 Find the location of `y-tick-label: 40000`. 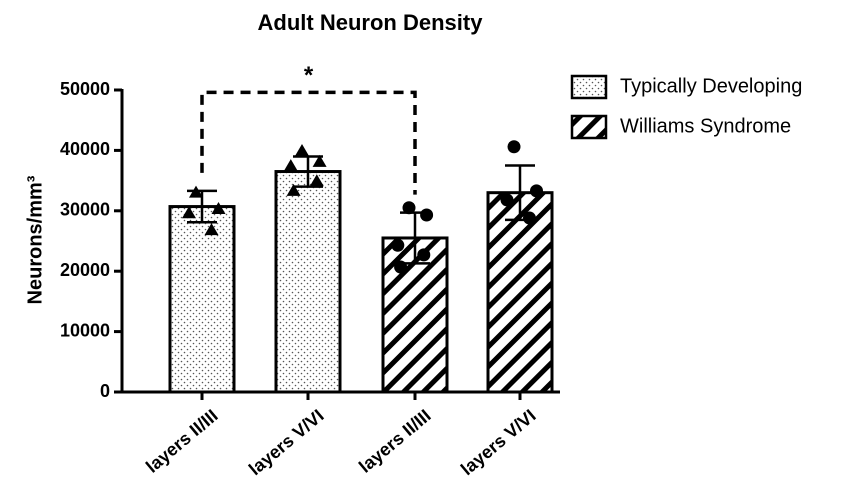

y-tick-label: 40000 is located at coordinates (85, 149).